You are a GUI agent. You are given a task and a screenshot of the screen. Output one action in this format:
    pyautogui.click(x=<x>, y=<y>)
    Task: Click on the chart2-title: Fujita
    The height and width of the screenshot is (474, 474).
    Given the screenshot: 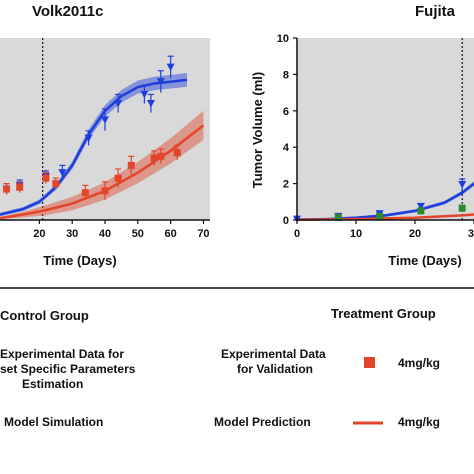 What is the action you would take?
    pyautogui.click(x=435, y=11)
    